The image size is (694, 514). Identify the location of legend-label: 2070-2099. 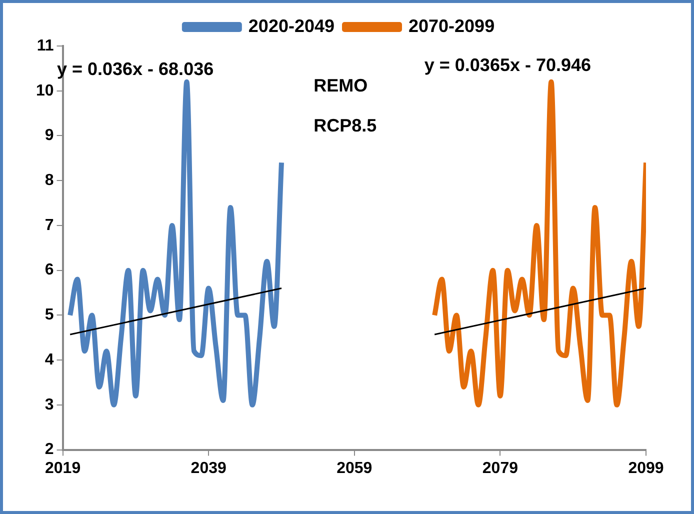
(451, 26).